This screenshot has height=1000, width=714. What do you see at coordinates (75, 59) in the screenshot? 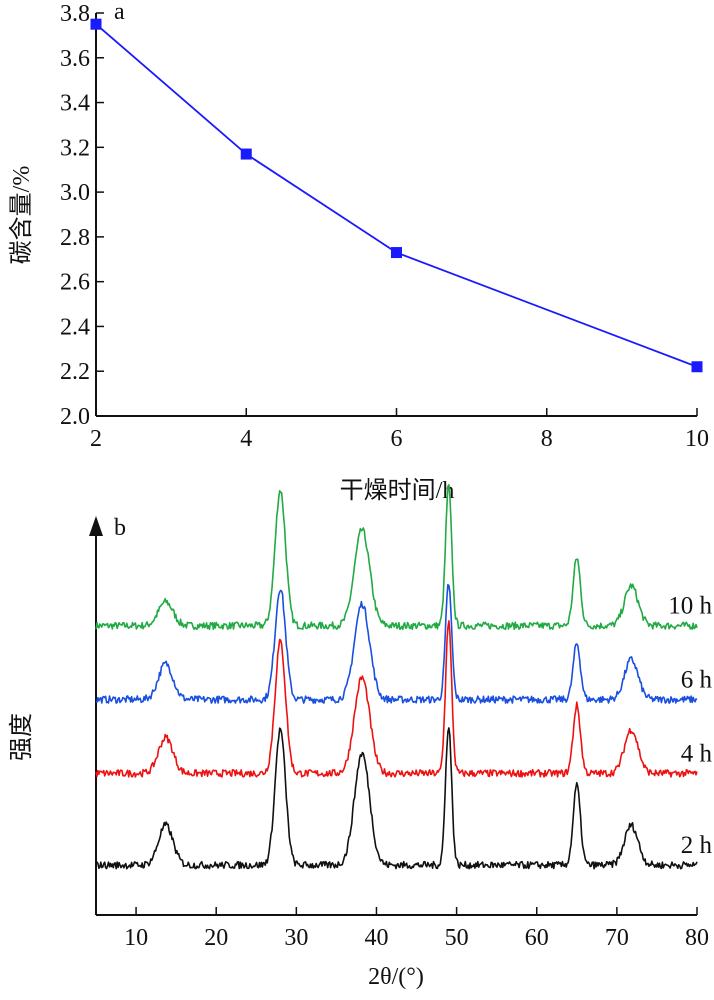
I see `chart-a-y-tick-label: 3.6` at bounding box center [75, 59].